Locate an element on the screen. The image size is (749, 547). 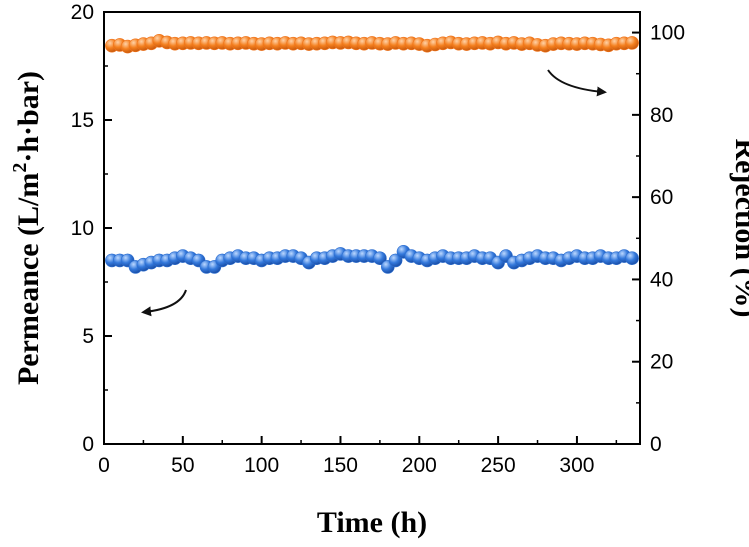
x-tick-label: 150 is located at coordinates (340, 465).